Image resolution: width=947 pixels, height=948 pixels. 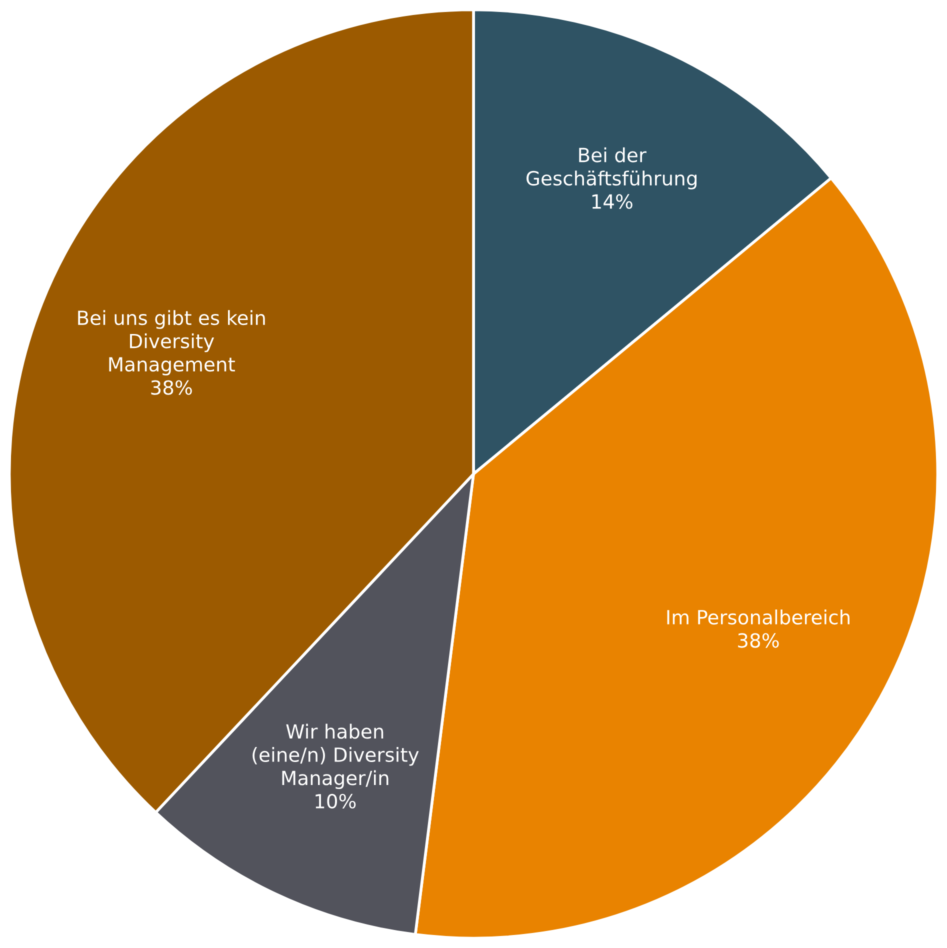 What do you see at coordinates (171, 343) in the screenshot?
I see `slice-label: Bei uns gibt es kein Diversity Management` at bounding box center [171, 343].